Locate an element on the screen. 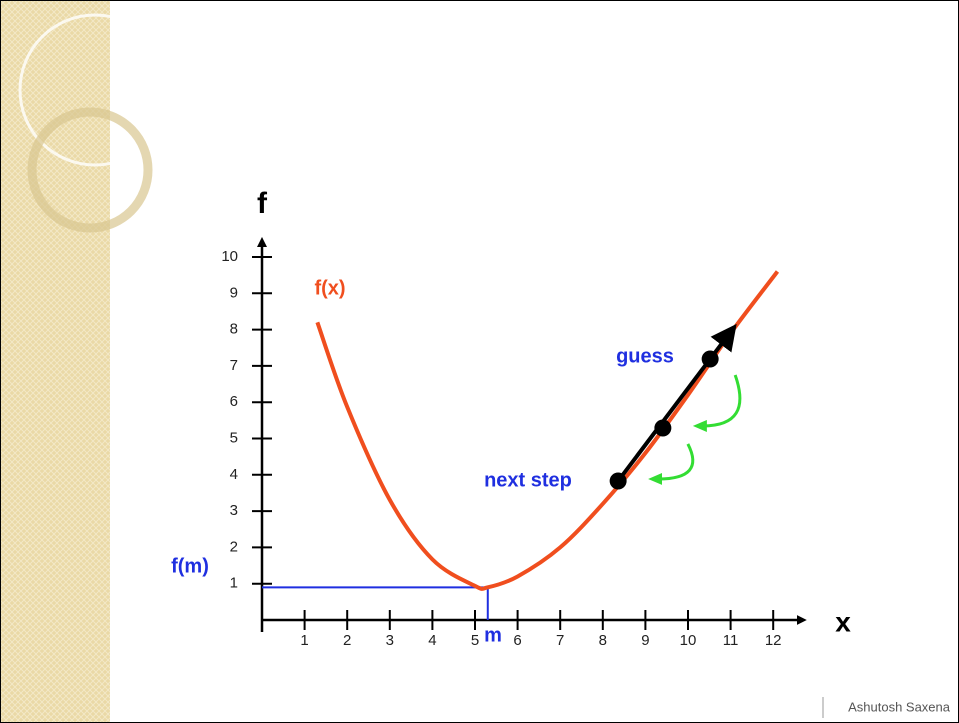  y-tick-label: 1 is located at coordinates (234, 583).